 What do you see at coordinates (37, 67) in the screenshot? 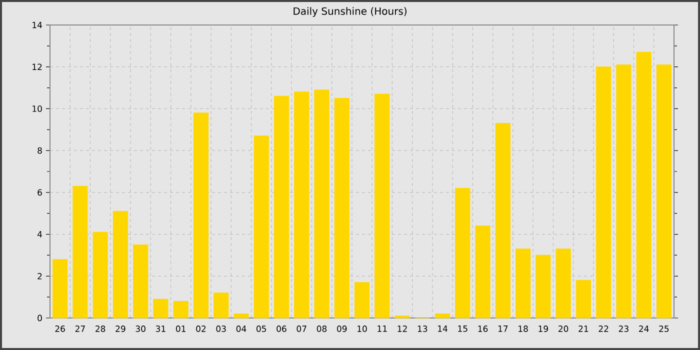
I see `y-tick-label: 12` at bounding box center [37, 67].